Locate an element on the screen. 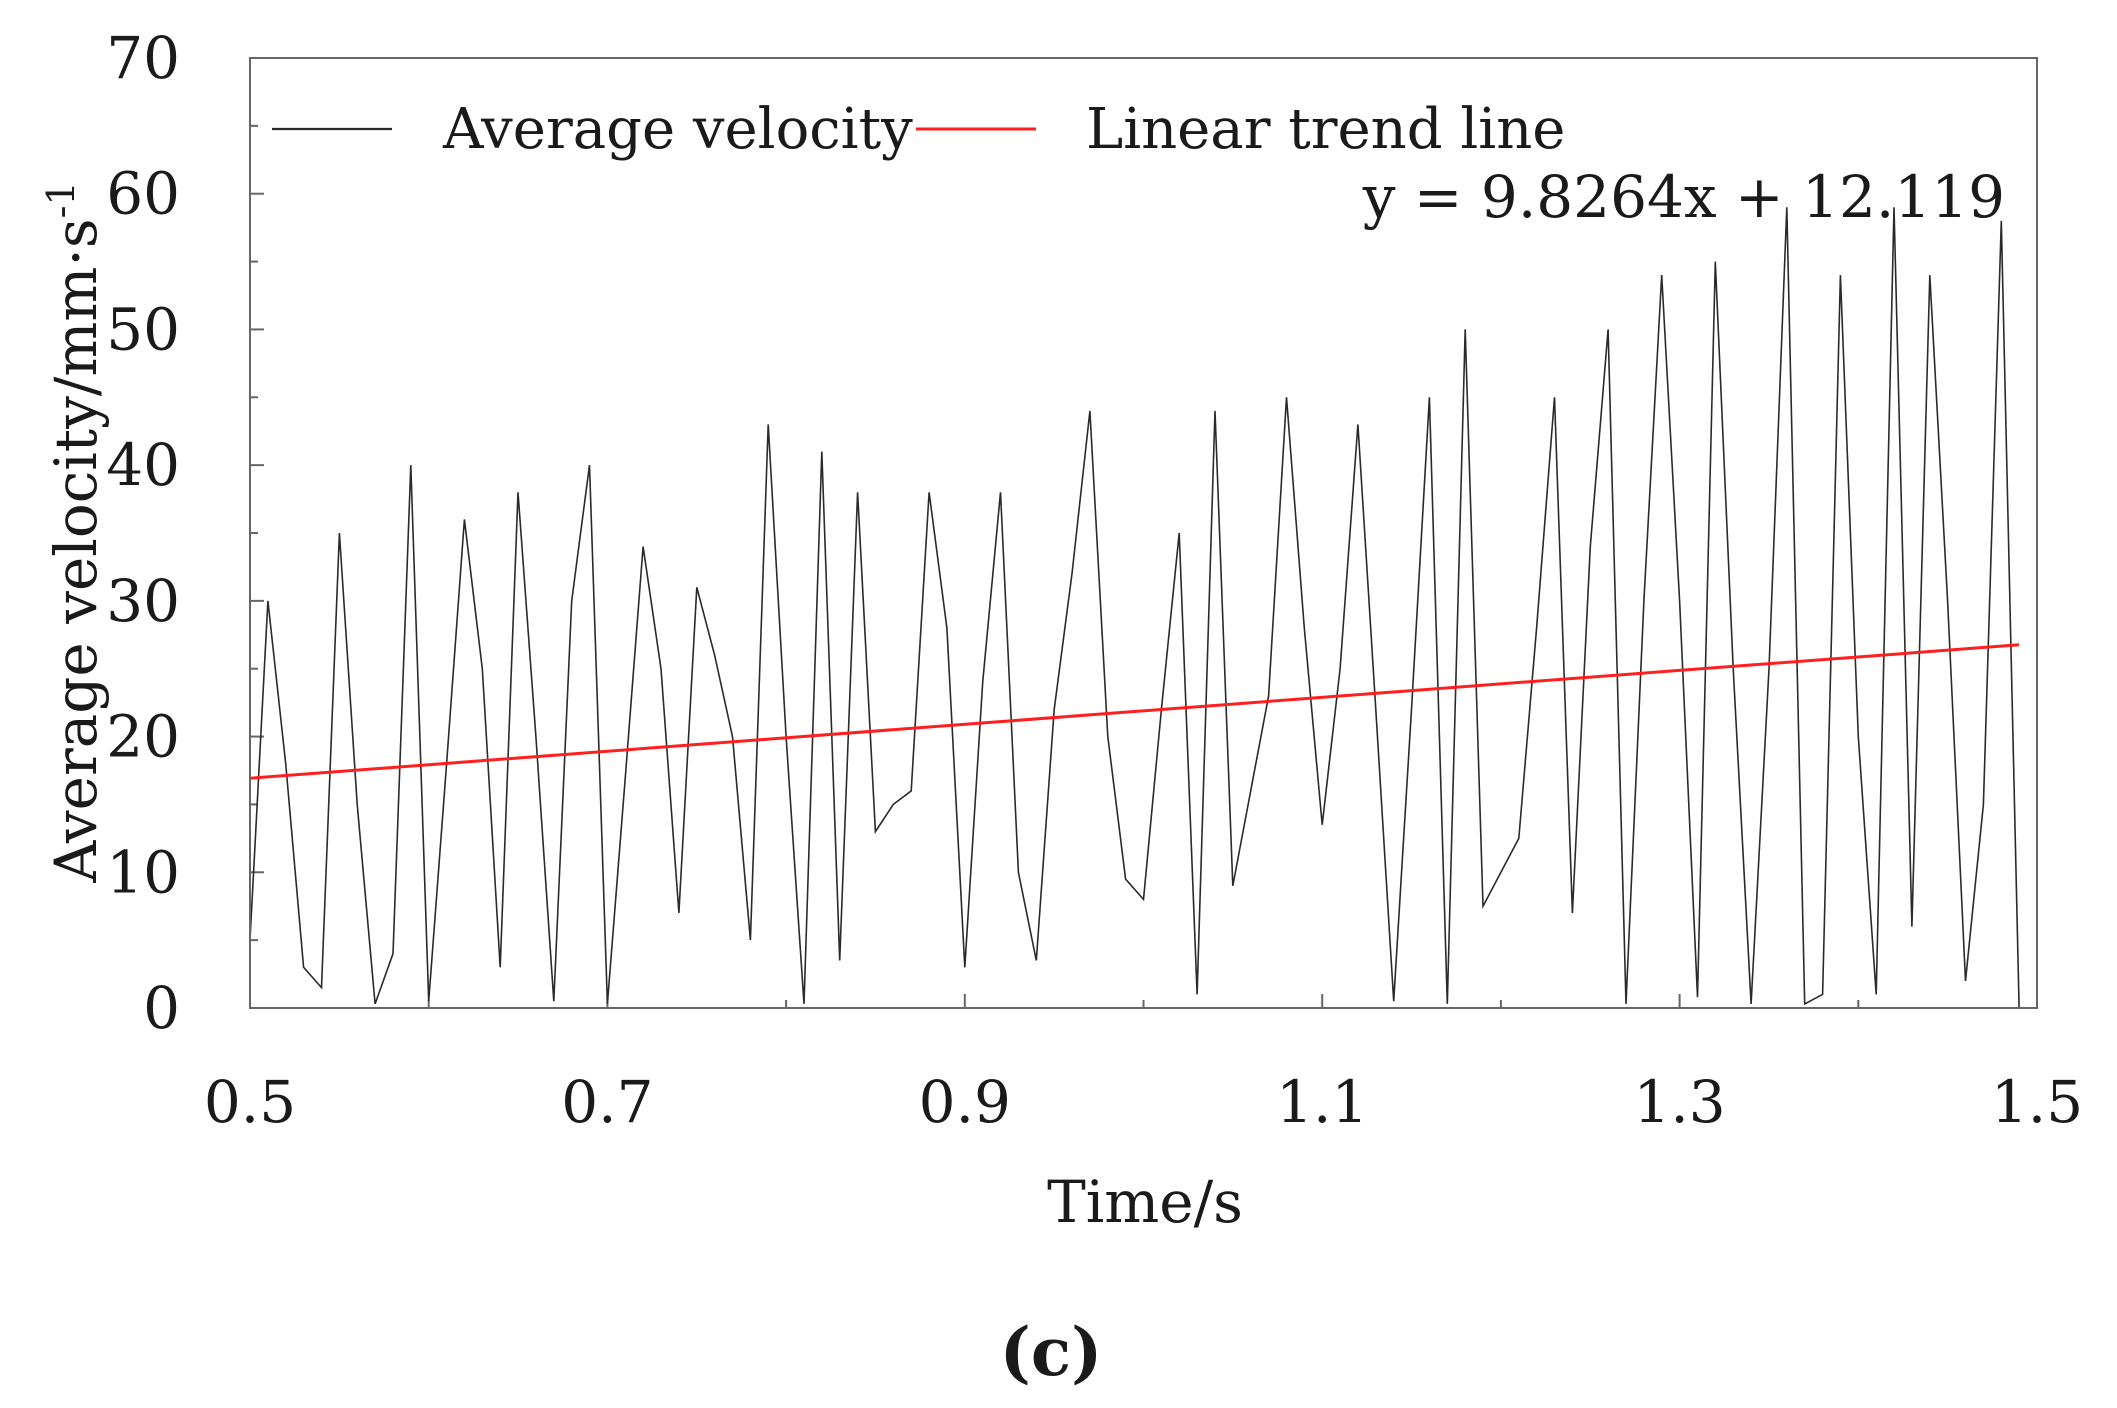 This screenshot has width=2117, height=1408. y-tick-label: 40 is located at coordinates (143, 465).